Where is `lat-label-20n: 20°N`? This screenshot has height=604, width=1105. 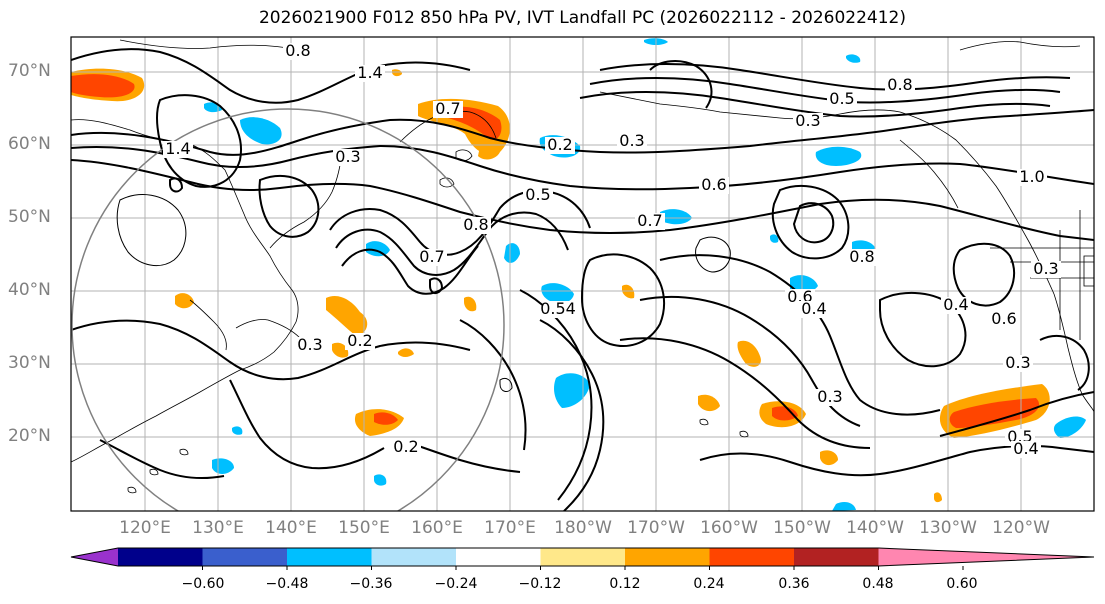 lat-label-20n: 20°N is located at coordinates (29, 436).